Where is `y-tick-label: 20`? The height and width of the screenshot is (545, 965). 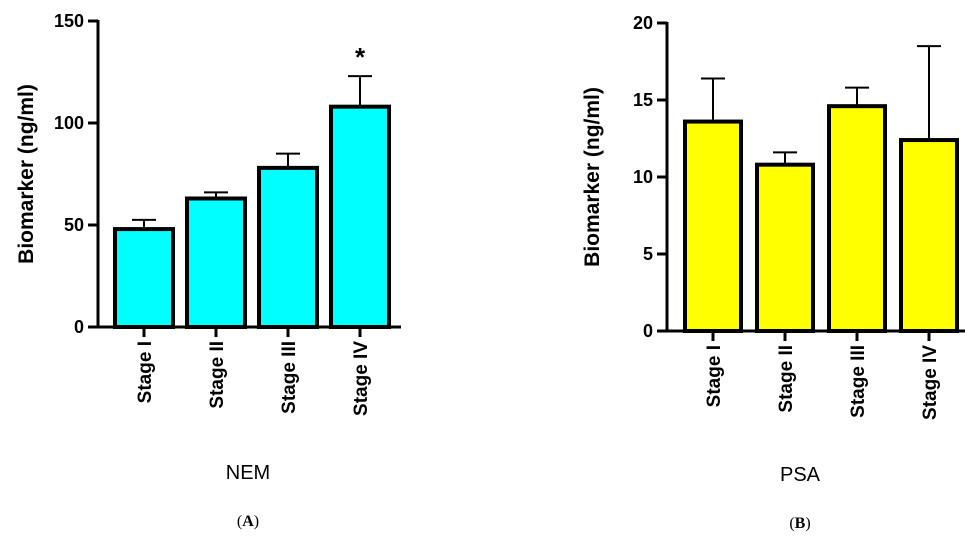 y-tick-label: 20 is located at coordinates (643, 23).